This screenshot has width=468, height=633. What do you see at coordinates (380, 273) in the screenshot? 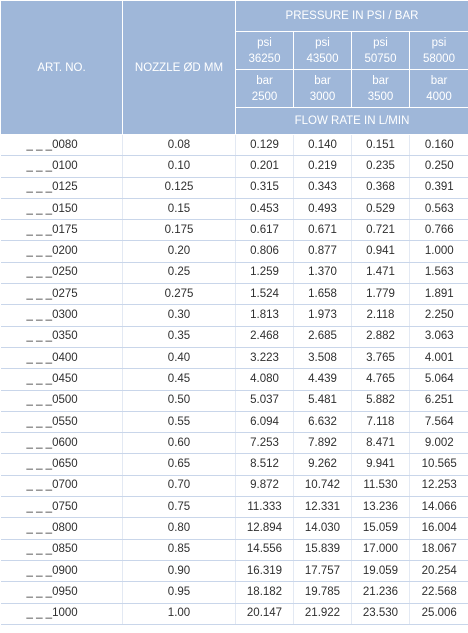
I see `flow-rate-cell: 1.471` at bounding box center [380, 273].